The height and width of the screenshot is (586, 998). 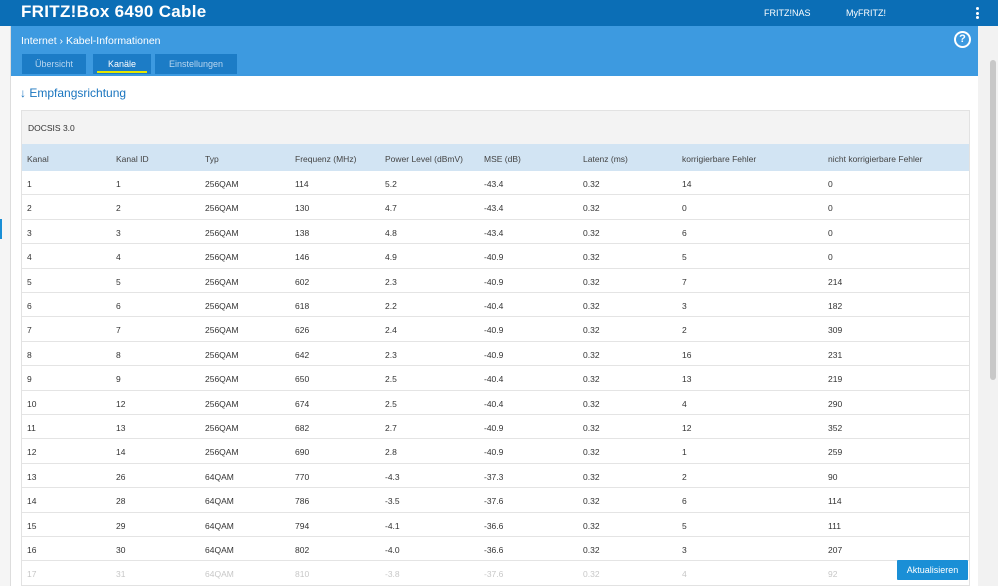 I want to click on help-icon: ?, so click(x=962, y=39).